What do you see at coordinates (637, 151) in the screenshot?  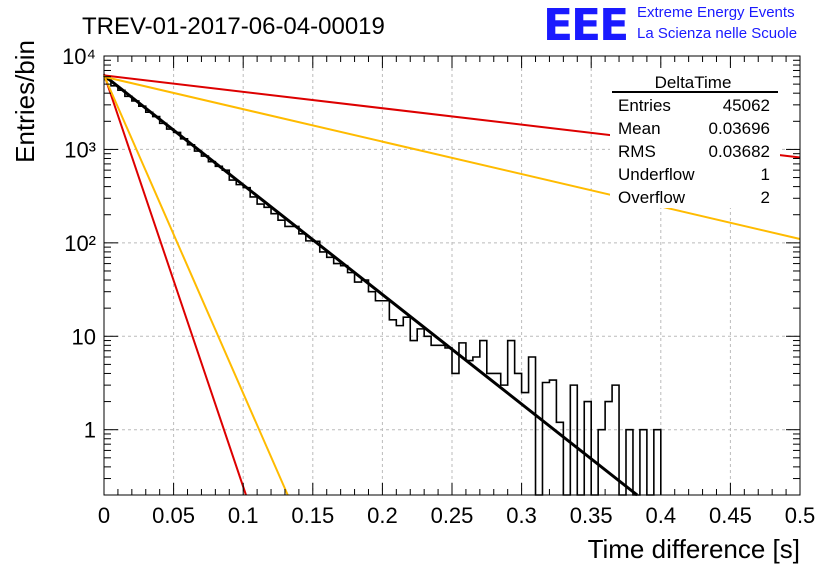 I see `stats-label: RMS` at bounding box center [637, 151].